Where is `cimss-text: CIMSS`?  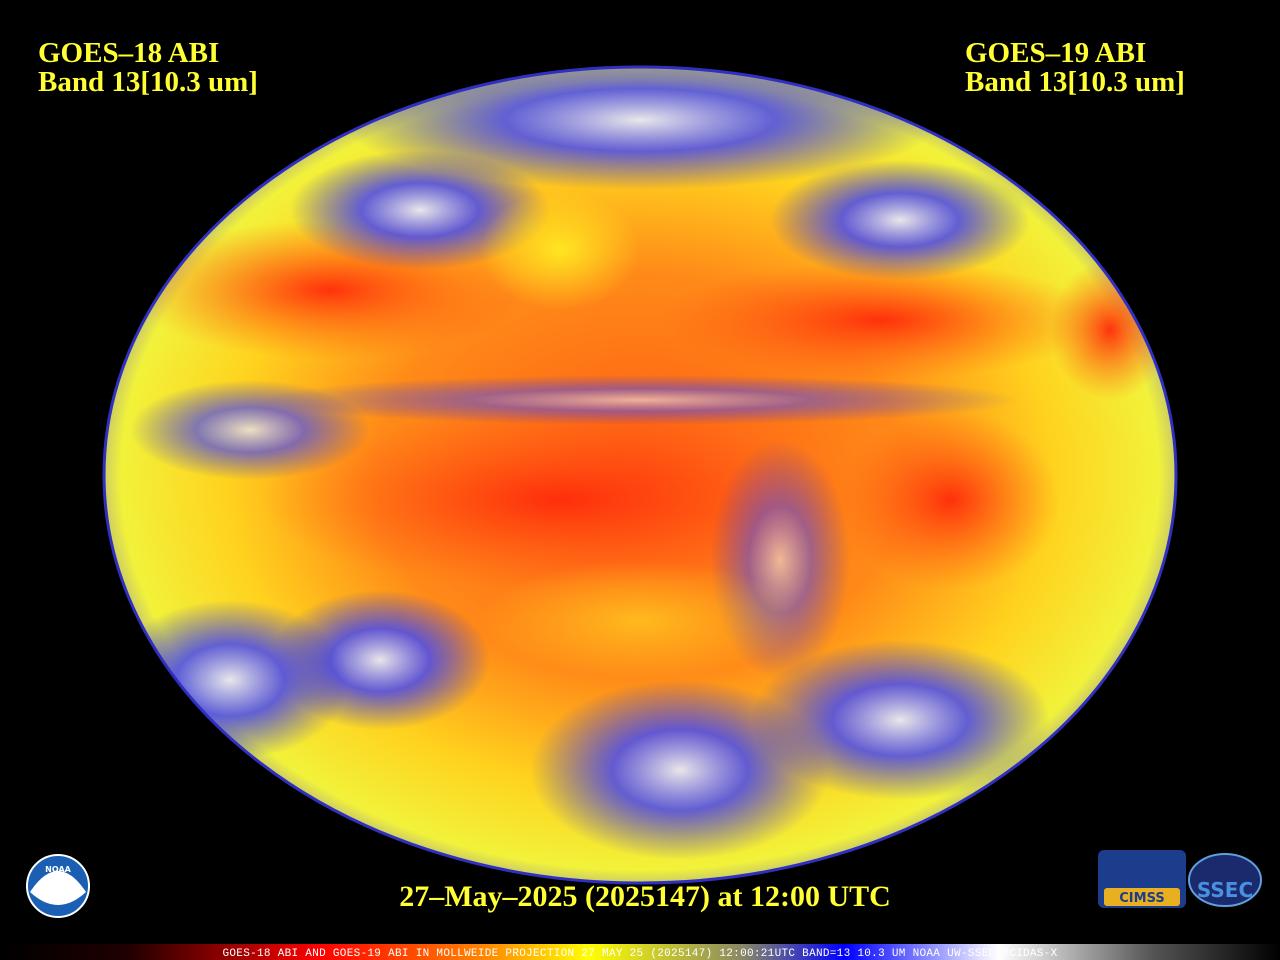 cimss-text: CIMSS is located at coordinates (1141, 898).